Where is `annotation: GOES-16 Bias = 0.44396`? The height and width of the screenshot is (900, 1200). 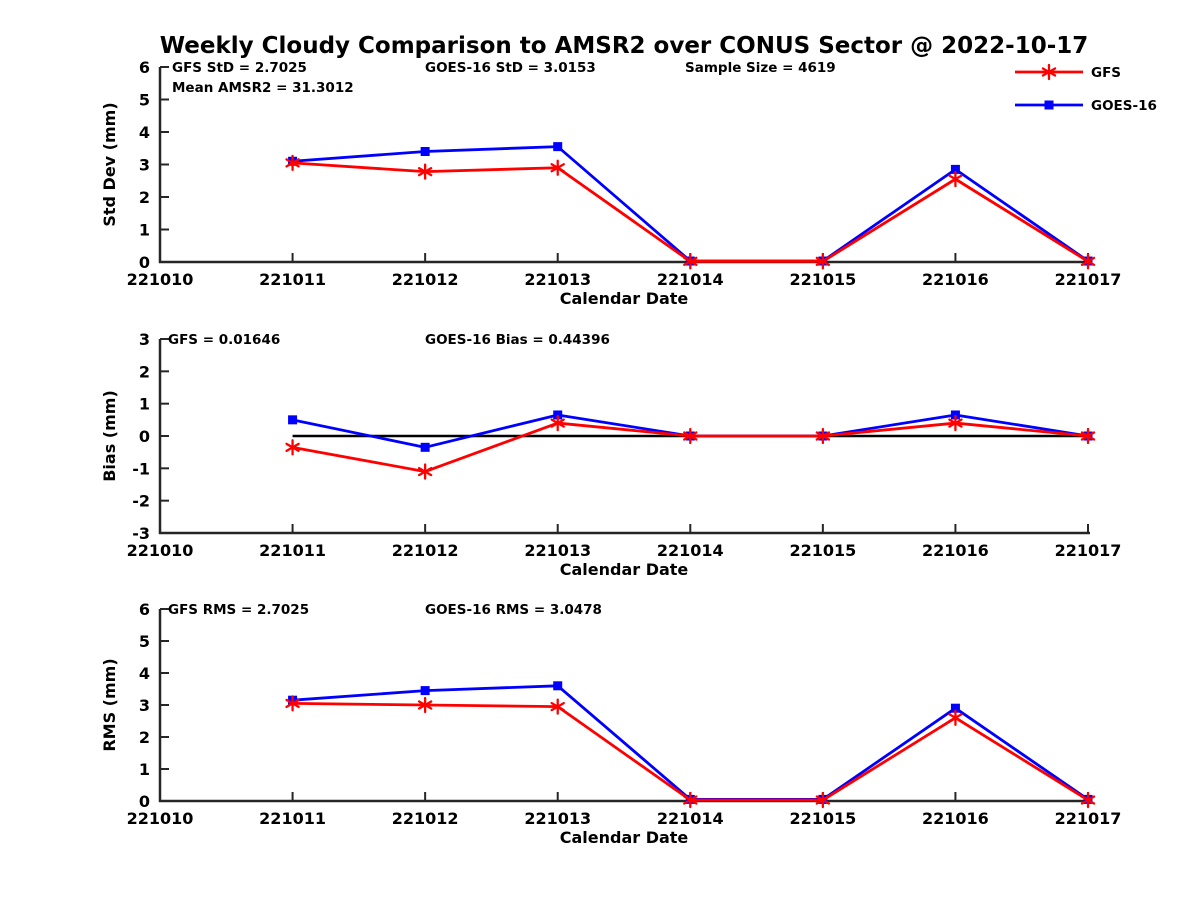 annotation: GOES-16 Bias = 0.44396 is located at coordinates (517, 340).